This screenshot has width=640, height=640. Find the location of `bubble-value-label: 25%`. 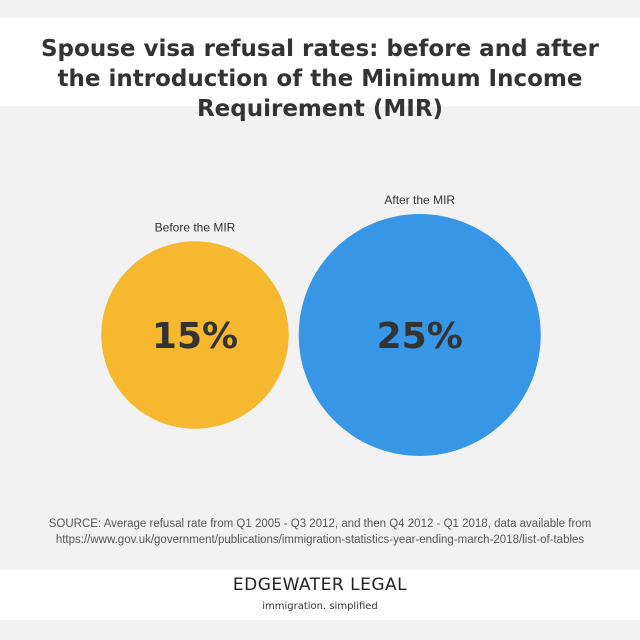

bubble-value-label: 25% is located at coordinates (420, 336).